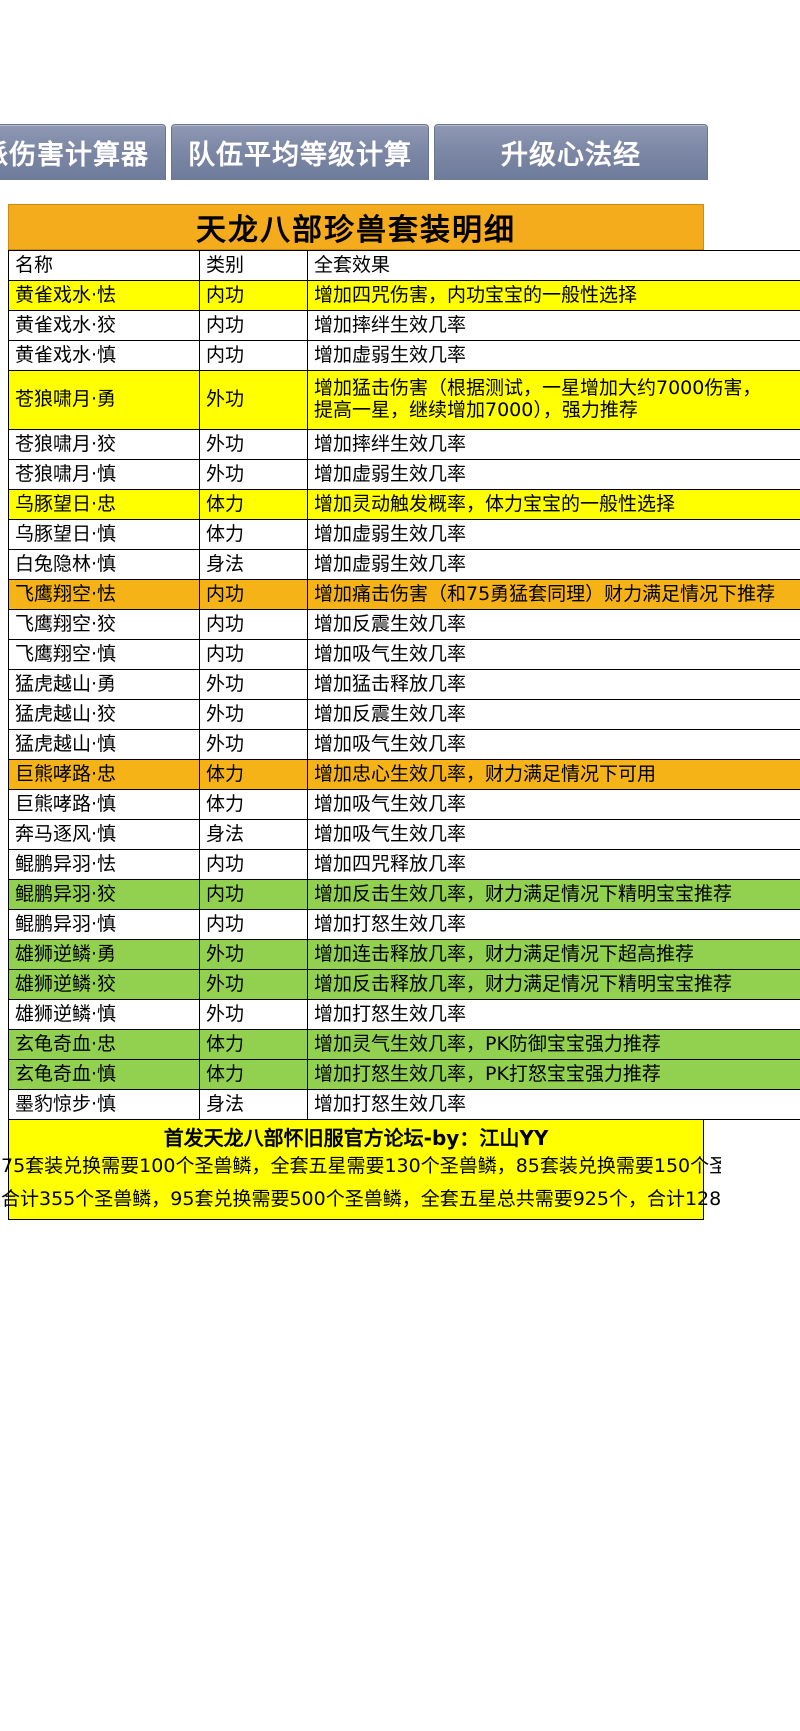  What do you see at coordinates (104, 684) in the screenshot?
I see `cell-name: 猛虎越山·勇` at bounding box center [104, 684].